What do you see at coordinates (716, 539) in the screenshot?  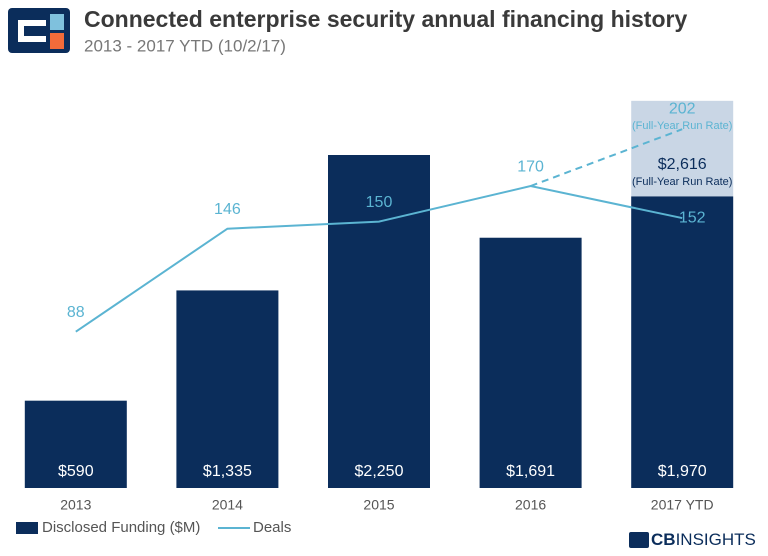 I see `brand-insights: INSIGHTS` at bounding box center [716, 539].